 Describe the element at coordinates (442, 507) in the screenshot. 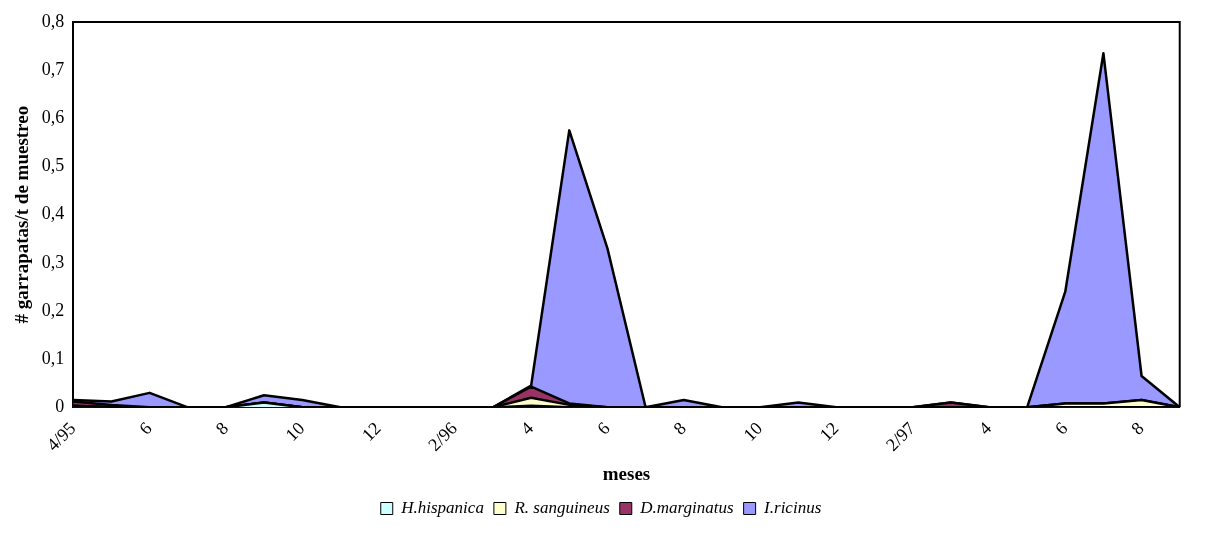

I see `legend-label: H.hispanica` at that location.